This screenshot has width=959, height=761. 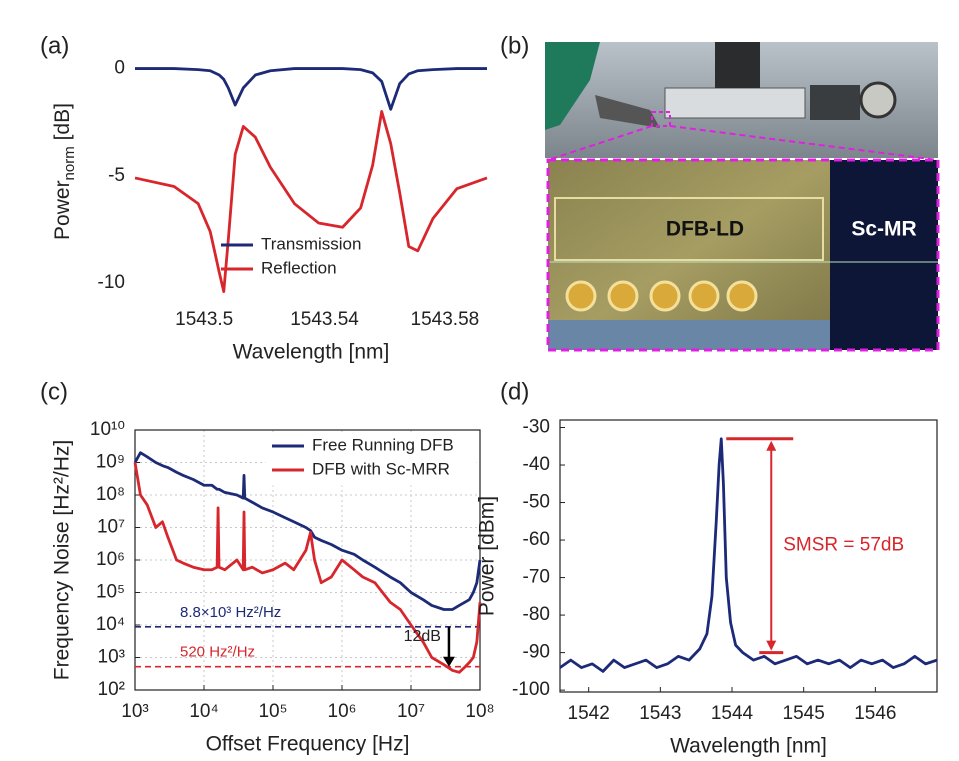 What do you see at coordinates (308, 744) in the screenshot?
I see `x-axis-label: Offset Frequency [Hz]` at bounding box center [308, 744].